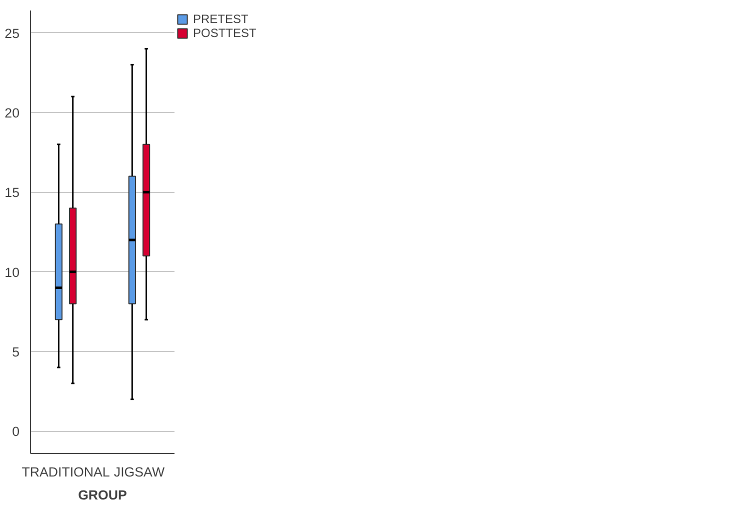 Image resolution: width=746 pixels, height=505 pixels. Describe the element at coordinates (139, 472) in the screenshot. I see `x-tick-label: JIGSAW` at that location.